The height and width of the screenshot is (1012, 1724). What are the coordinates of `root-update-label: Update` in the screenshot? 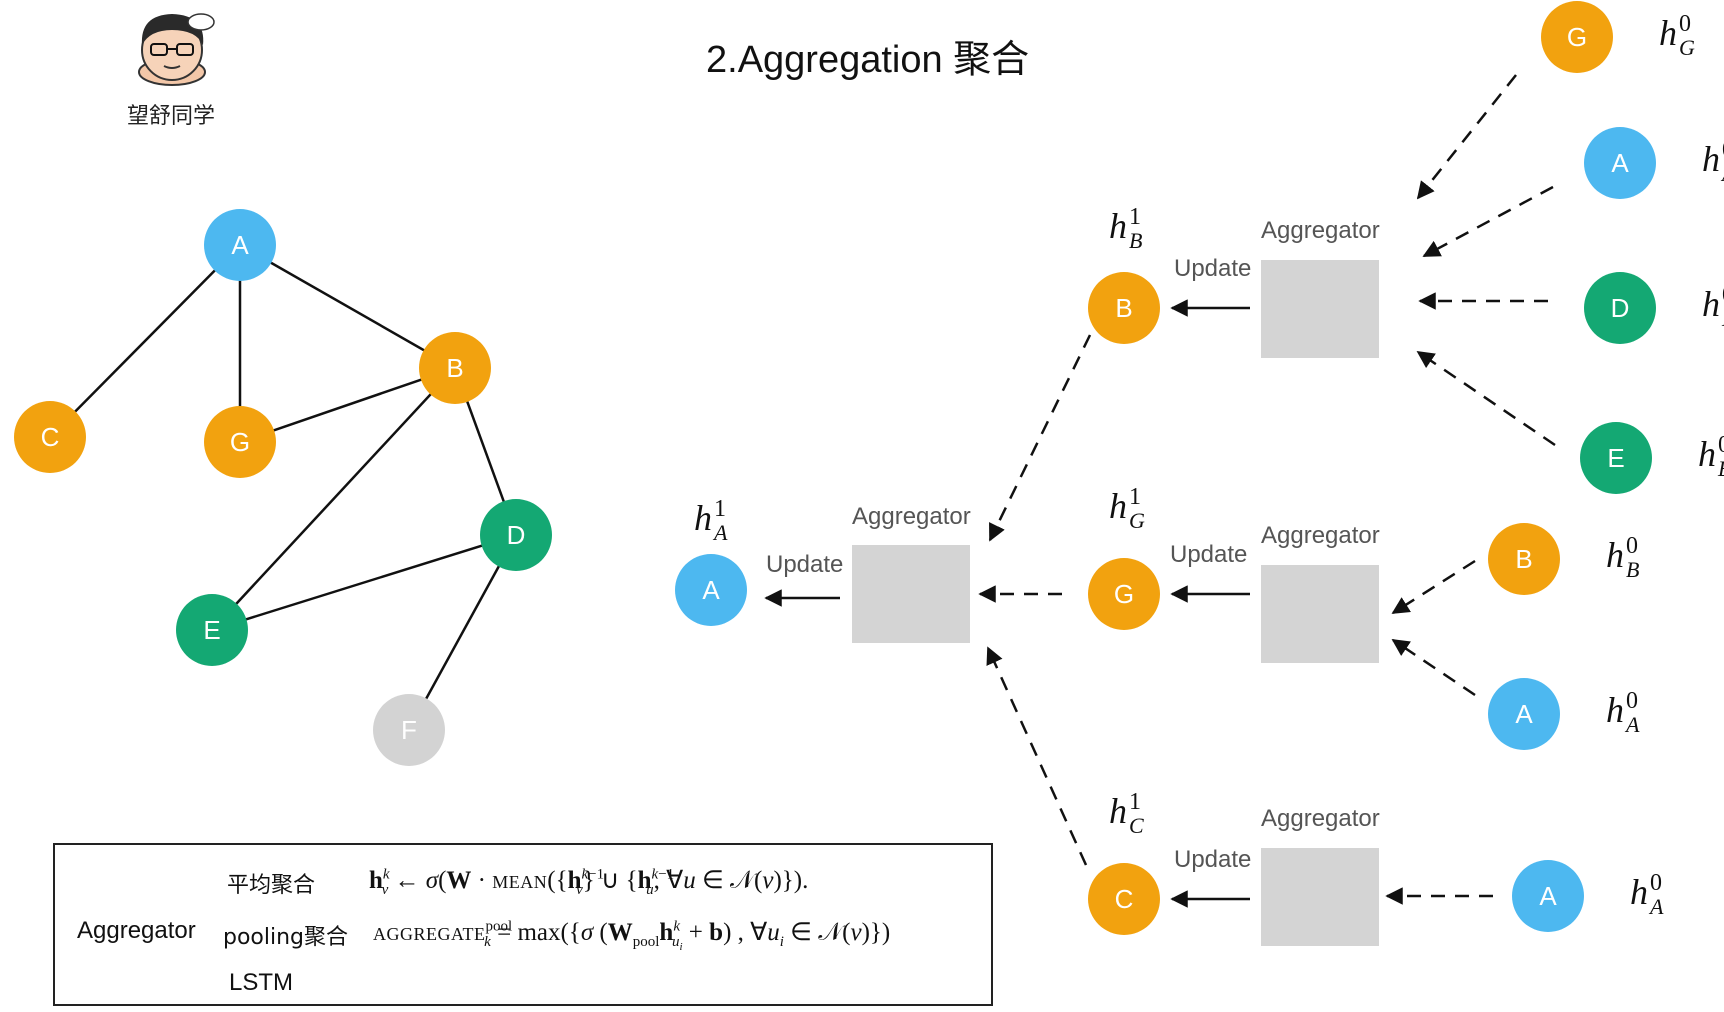 It's located at (804, 564).